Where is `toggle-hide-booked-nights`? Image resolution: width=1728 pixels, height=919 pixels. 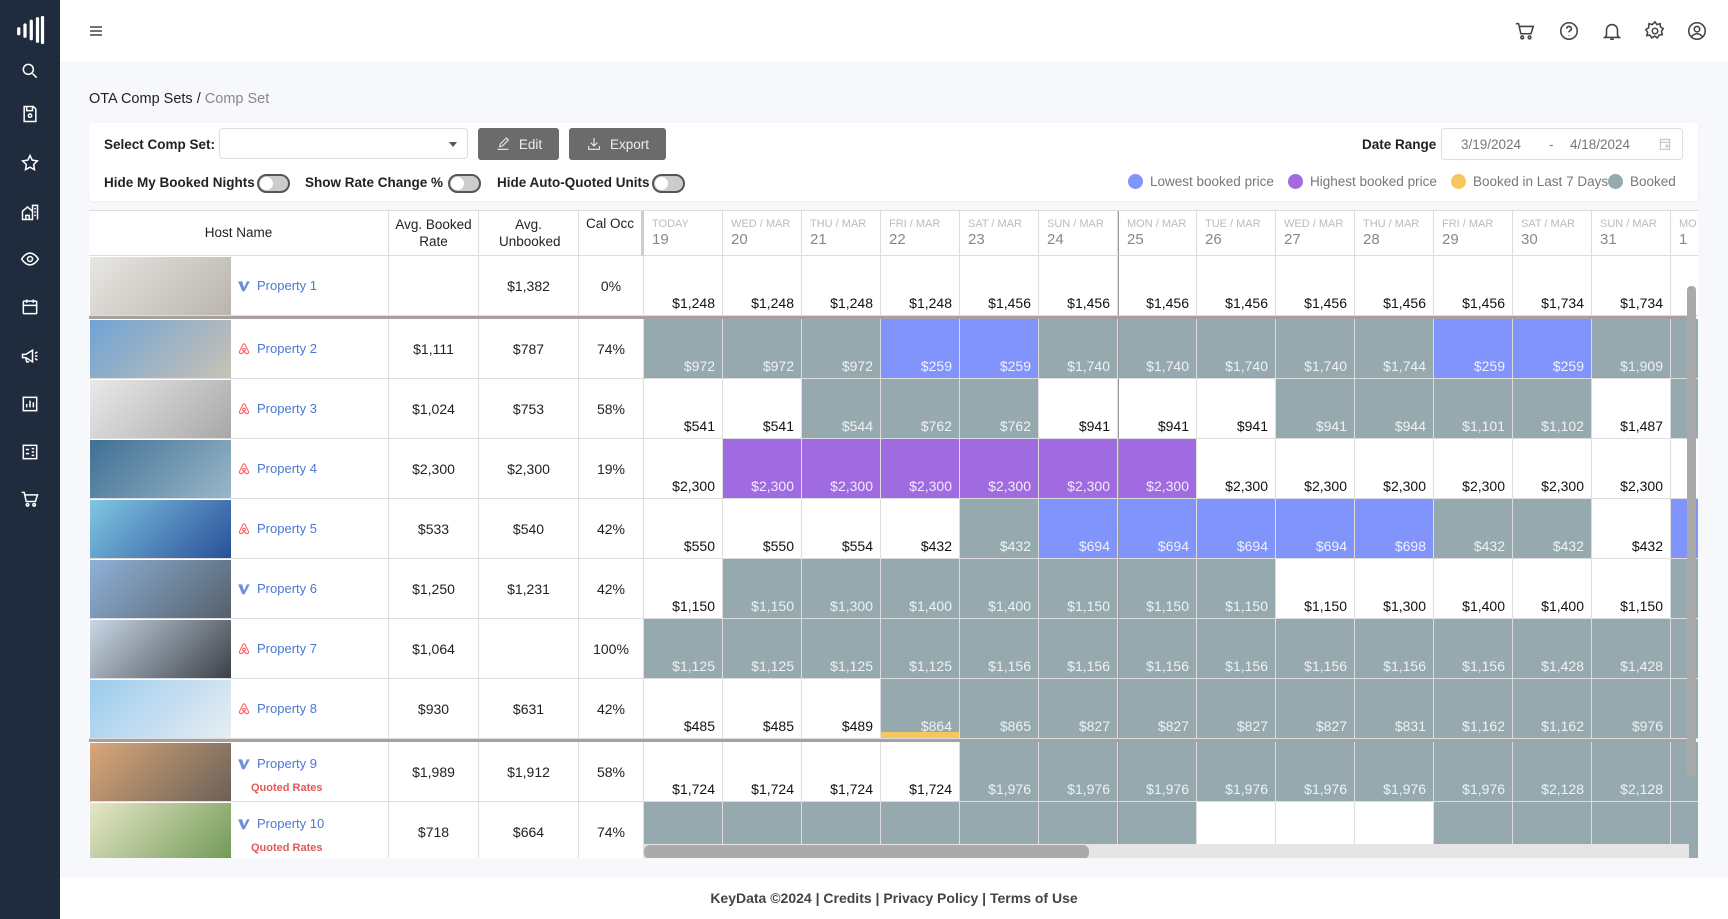 toggle-hide-booked-nights is located at coordinates (273, 183).